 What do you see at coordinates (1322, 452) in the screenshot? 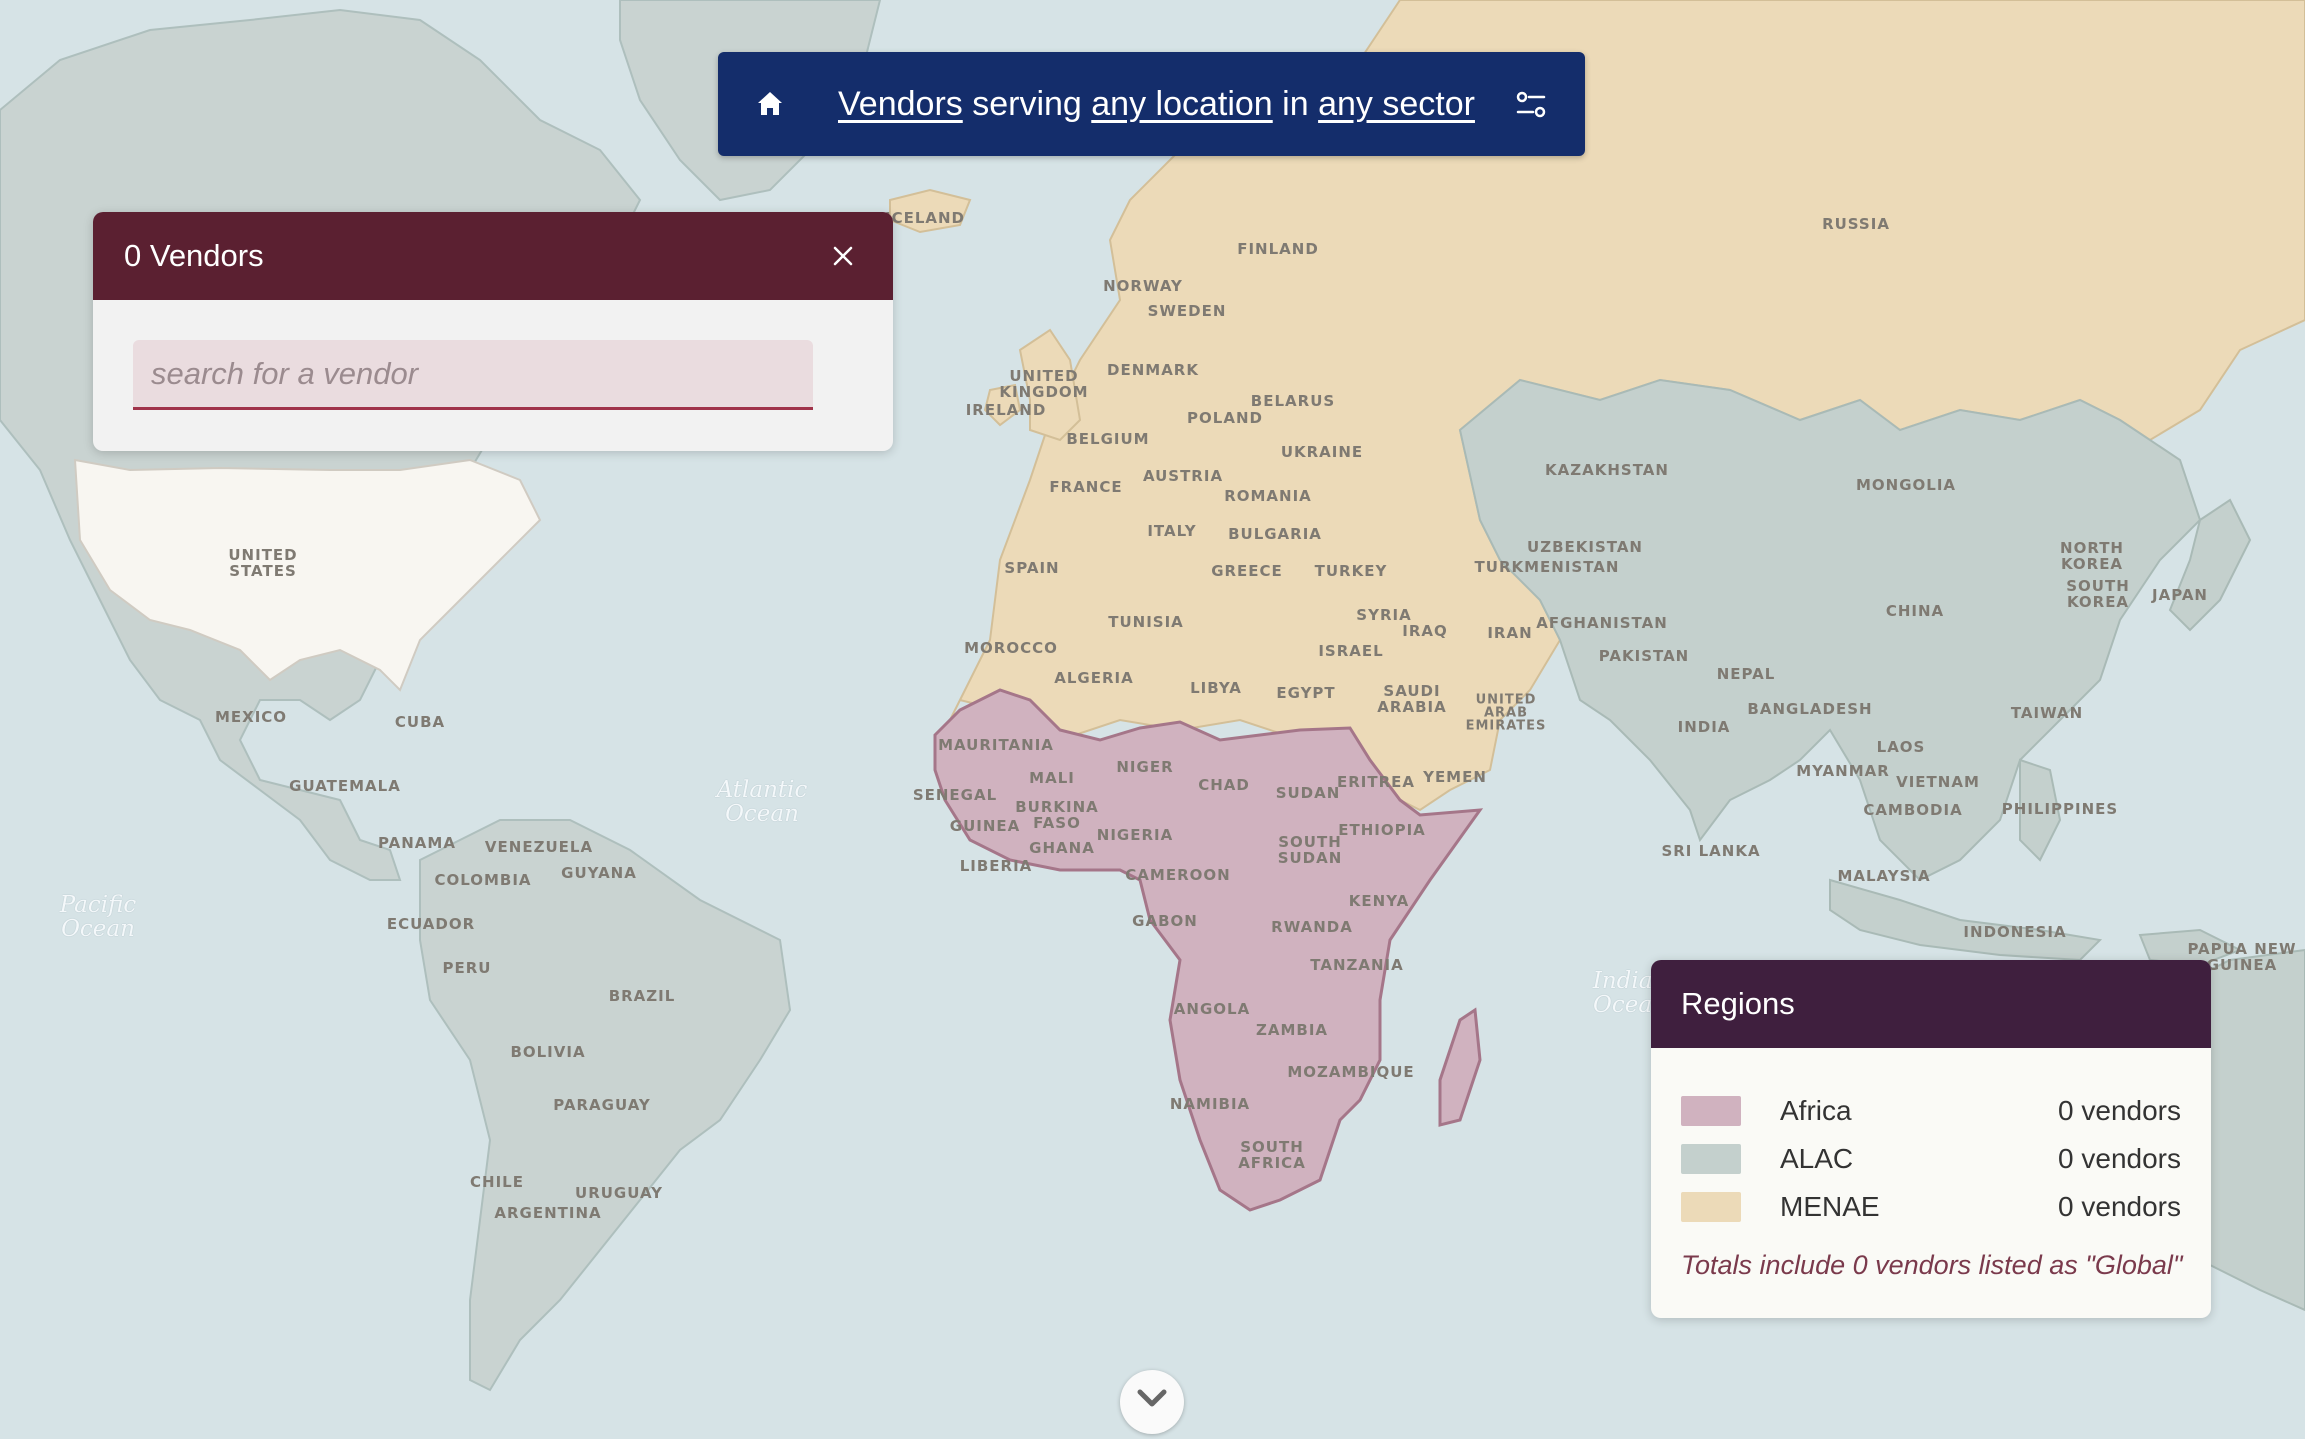
I see `country-label-ukraine: UKRAINE` at bounding box center [1322, 452].